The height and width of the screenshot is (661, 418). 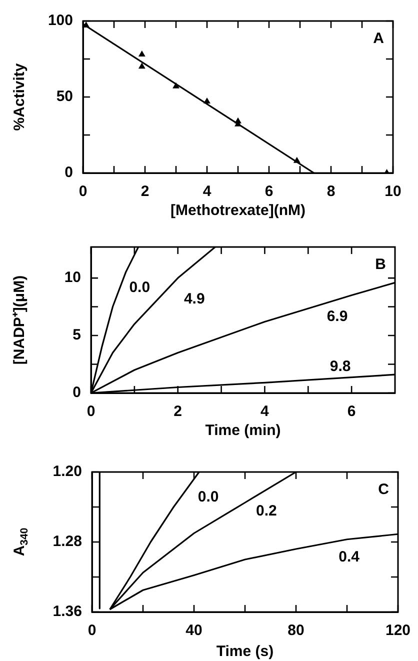 I want to click on x-tick-label: 10, so click(x=393, y=191).